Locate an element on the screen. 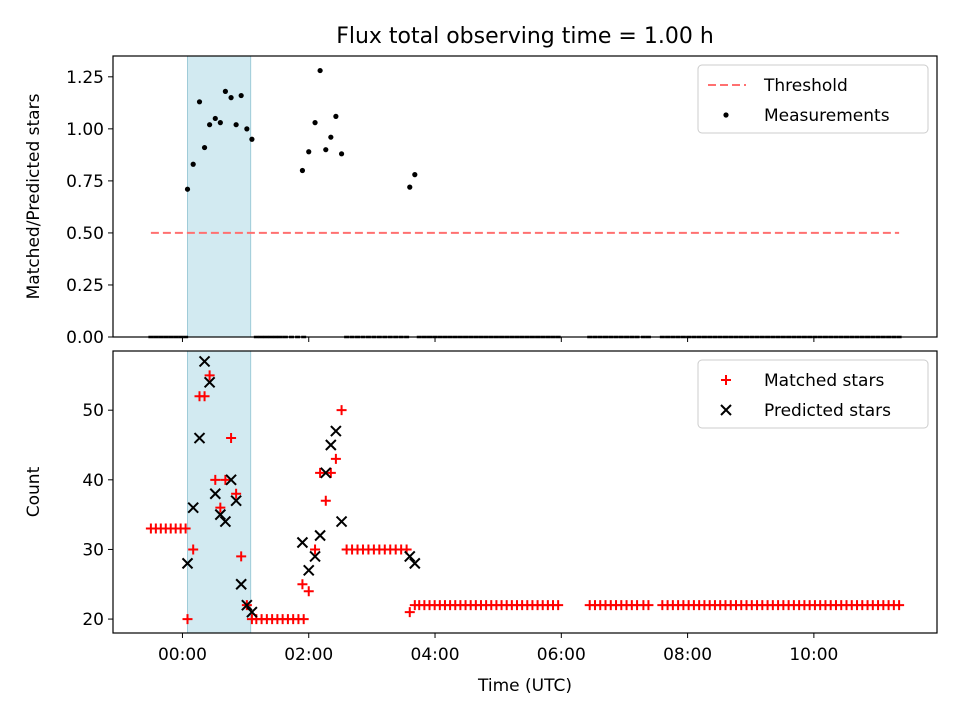 This screenshot has height=720, width=960. legend: Matched stars Predicted stars is located at coordinates (813, 394).